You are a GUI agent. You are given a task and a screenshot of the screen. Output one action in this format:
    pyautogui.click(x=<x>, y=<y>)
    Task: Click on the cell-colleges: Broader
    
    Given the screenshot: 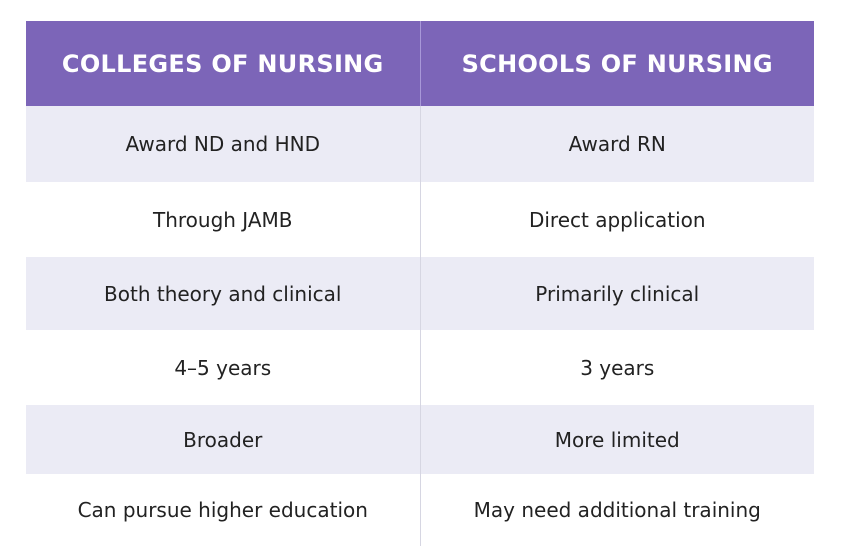 What is the action you would take?
    pyautogui.click(x=223, y=439)
    